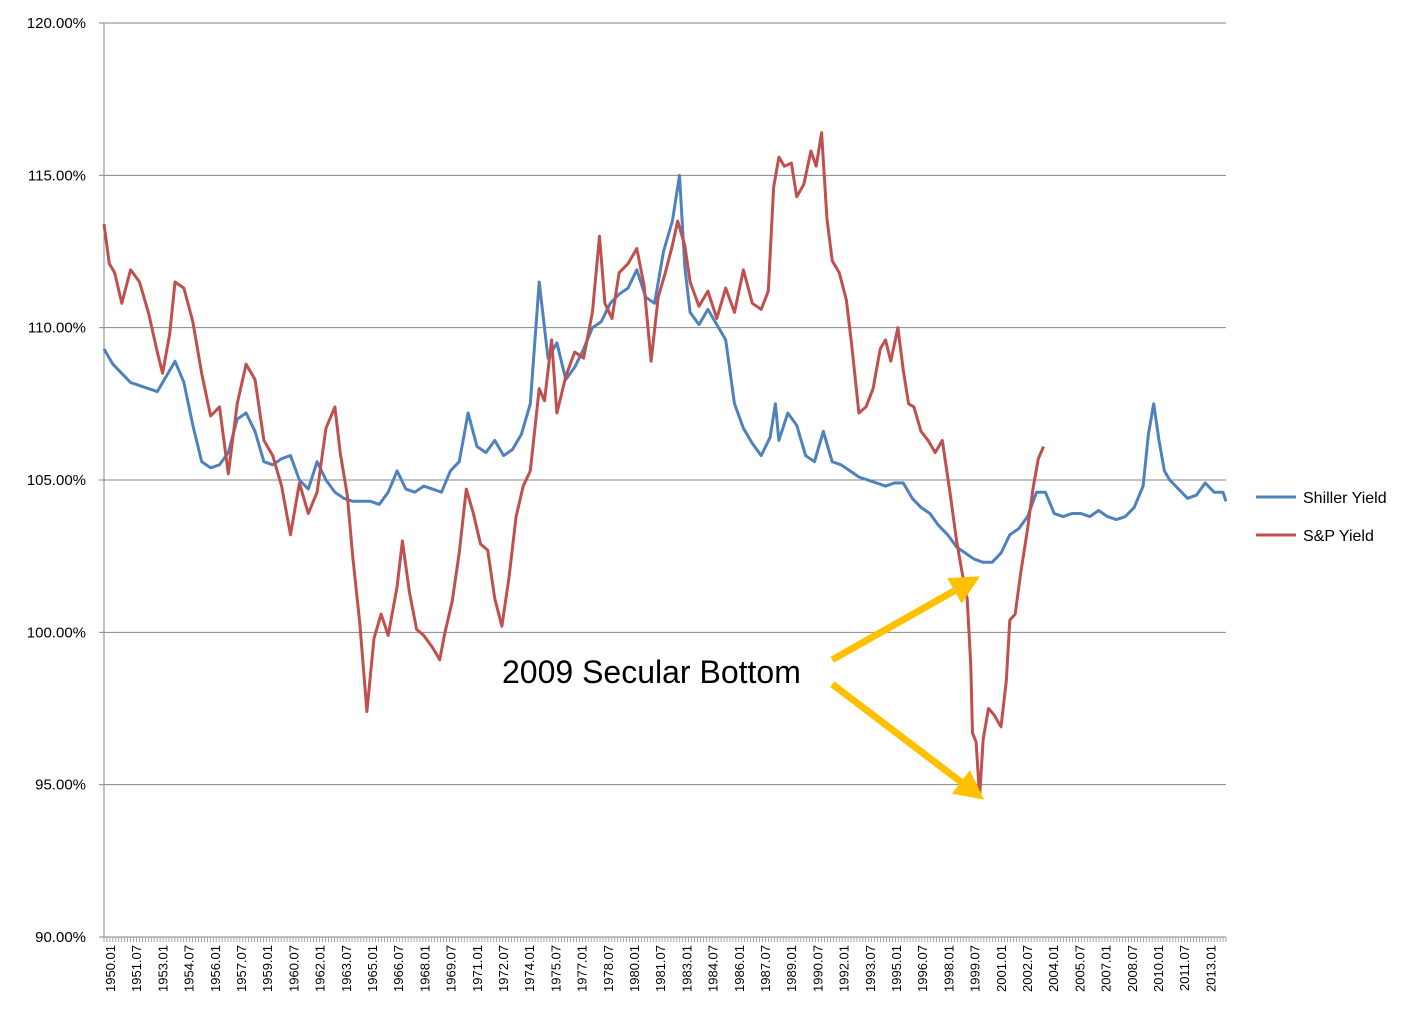  Describe the element at coordinates (162, 968) in the screenshot. I see `x-tick-label: 1953.01` at that location.